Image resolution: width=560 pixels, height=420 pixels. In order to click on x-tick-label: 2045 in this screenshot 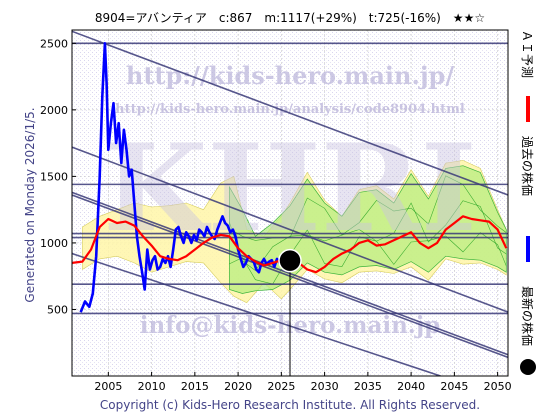, I will do `click(454, 386)`.